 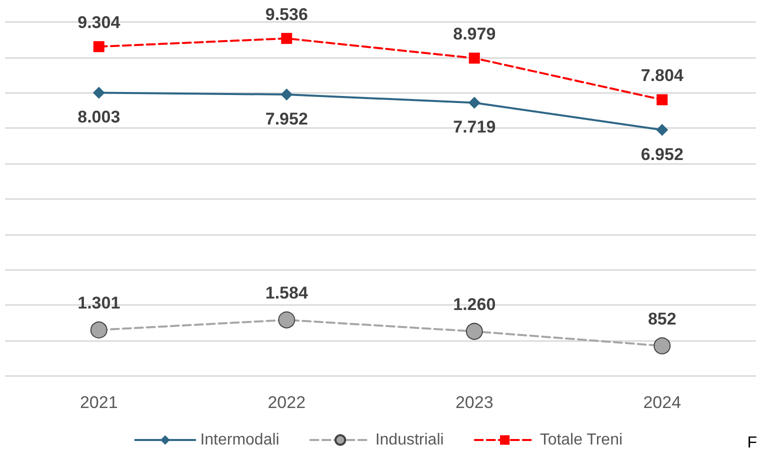 What do you see at coordinates (662, 154) in the screenshot?
I see `data-label: 6.952` at bounding box center [662, 154].